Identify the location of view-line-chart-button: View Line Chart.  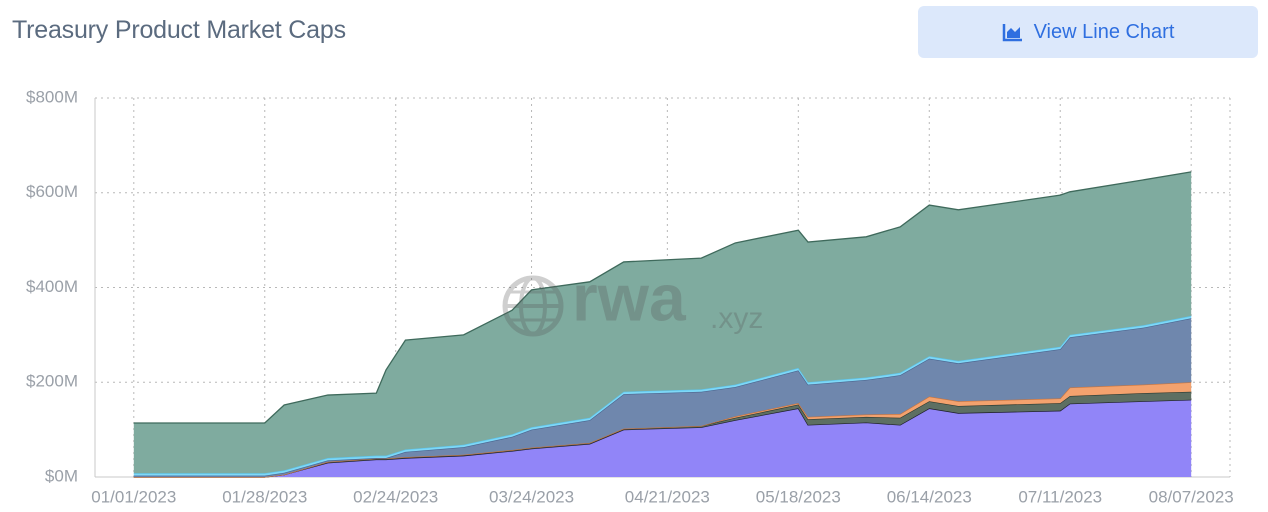
(1088, 32).